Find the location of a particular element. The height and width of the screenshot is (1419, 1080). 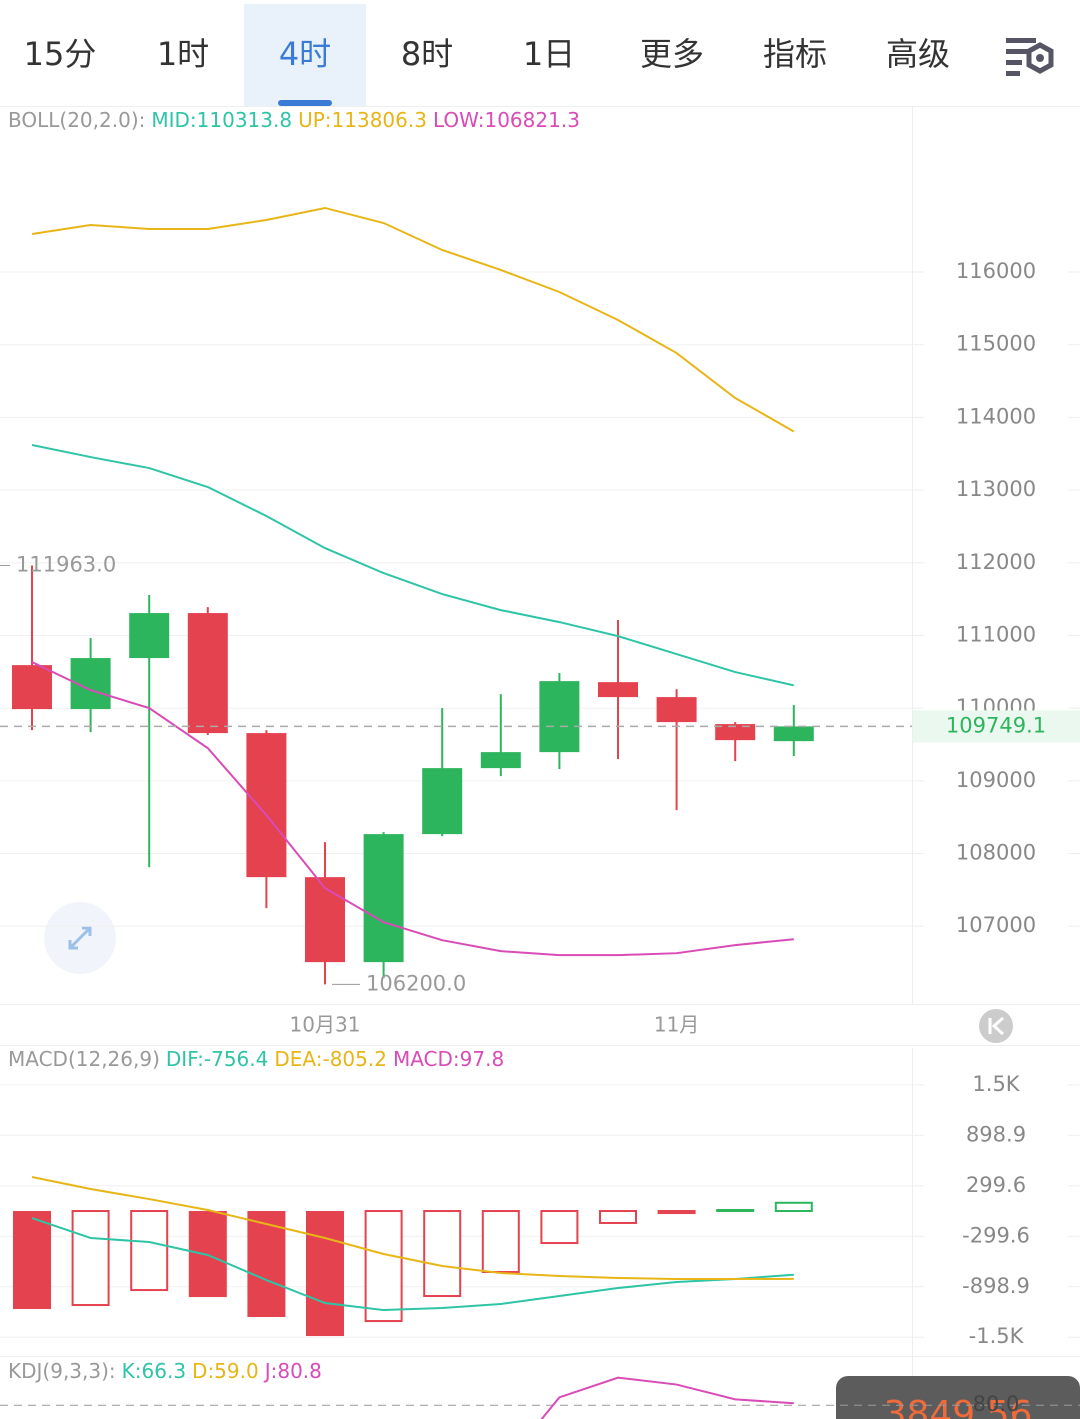

tab: 8时 is located at coordinates (427, 54).